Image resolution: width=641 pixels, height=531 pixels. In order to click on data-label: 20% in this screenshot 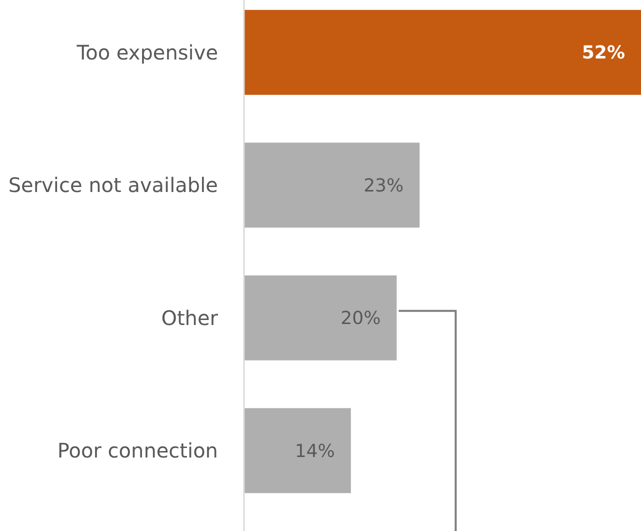, I will do `click(360, 319)`.